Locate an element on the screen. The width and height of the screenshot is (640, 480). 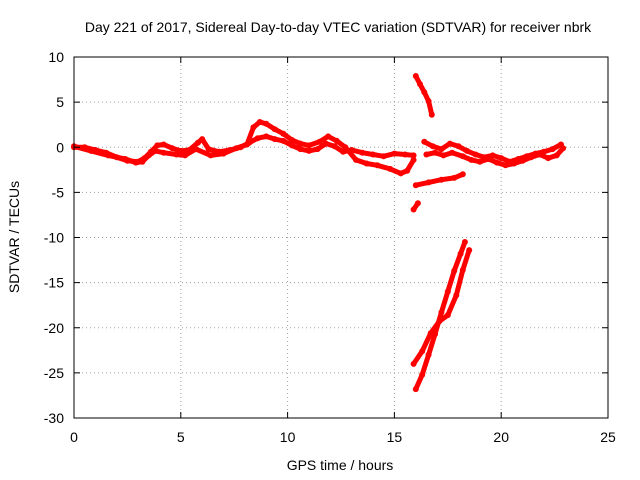
y-tick-label: -20 is located at coordinates (54, 328).